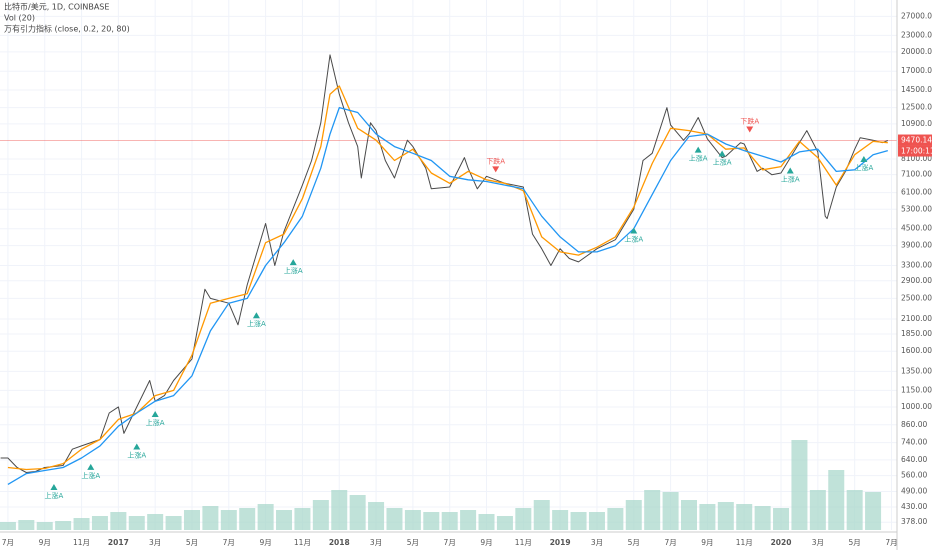  I want to click on y-tick-label: 2500.00, so click(916, 297).